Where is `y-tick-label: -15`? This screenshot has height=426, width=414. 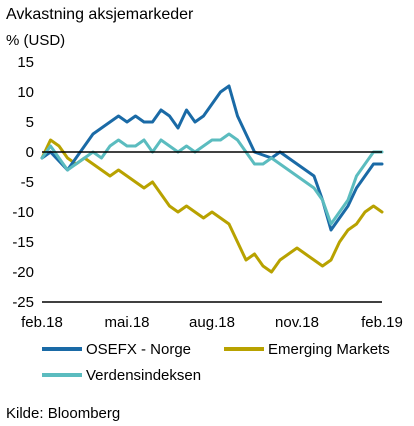 y-tick-label: -15 is located at coordinates (23, 242).